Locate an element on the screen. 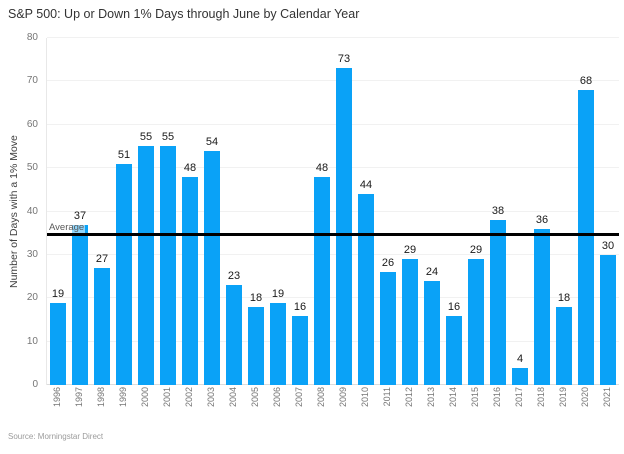  bar-slot: 48 is located at coordinates (190, 211).